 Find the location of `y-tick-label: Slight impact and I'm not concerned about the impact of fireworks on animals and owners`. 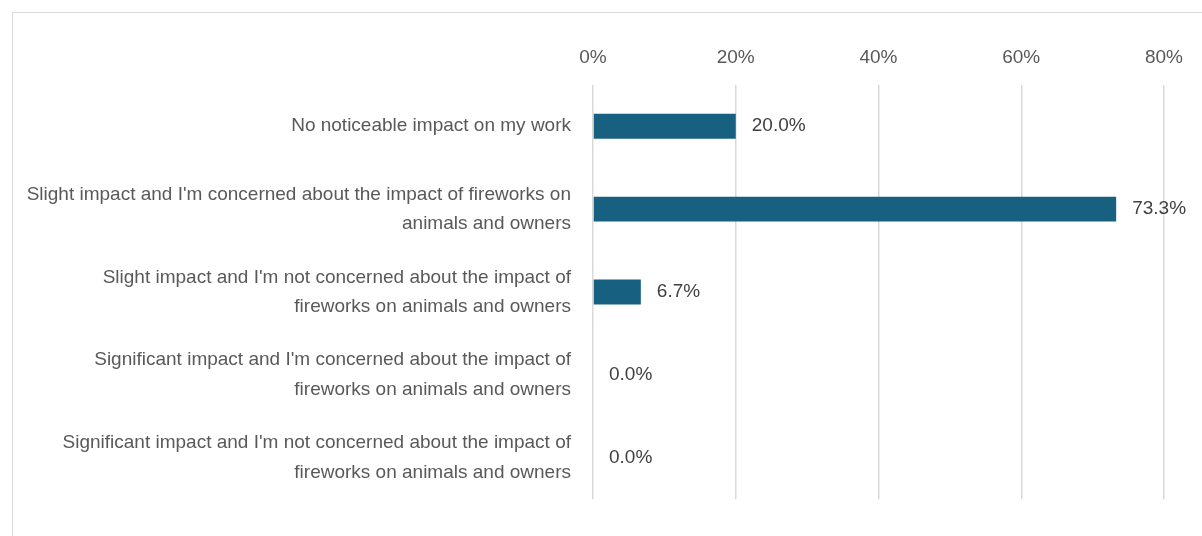

y-tick-label: Slight impact and I'm not concerned about the impact of fireworks on animals and owners is located at coordinates (337, 290).